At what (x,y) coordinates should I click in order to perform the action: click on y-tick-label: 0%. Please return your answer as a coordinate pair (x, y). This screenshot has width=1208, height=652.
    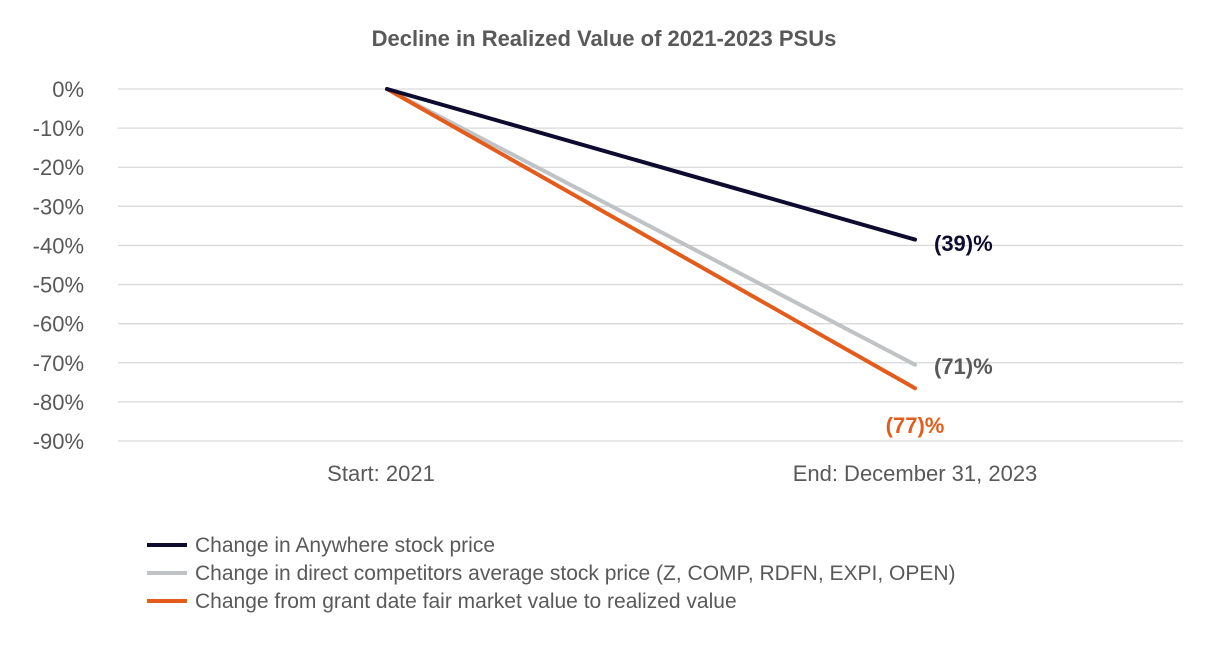
    Looking at the image, I should click on (68, 89).